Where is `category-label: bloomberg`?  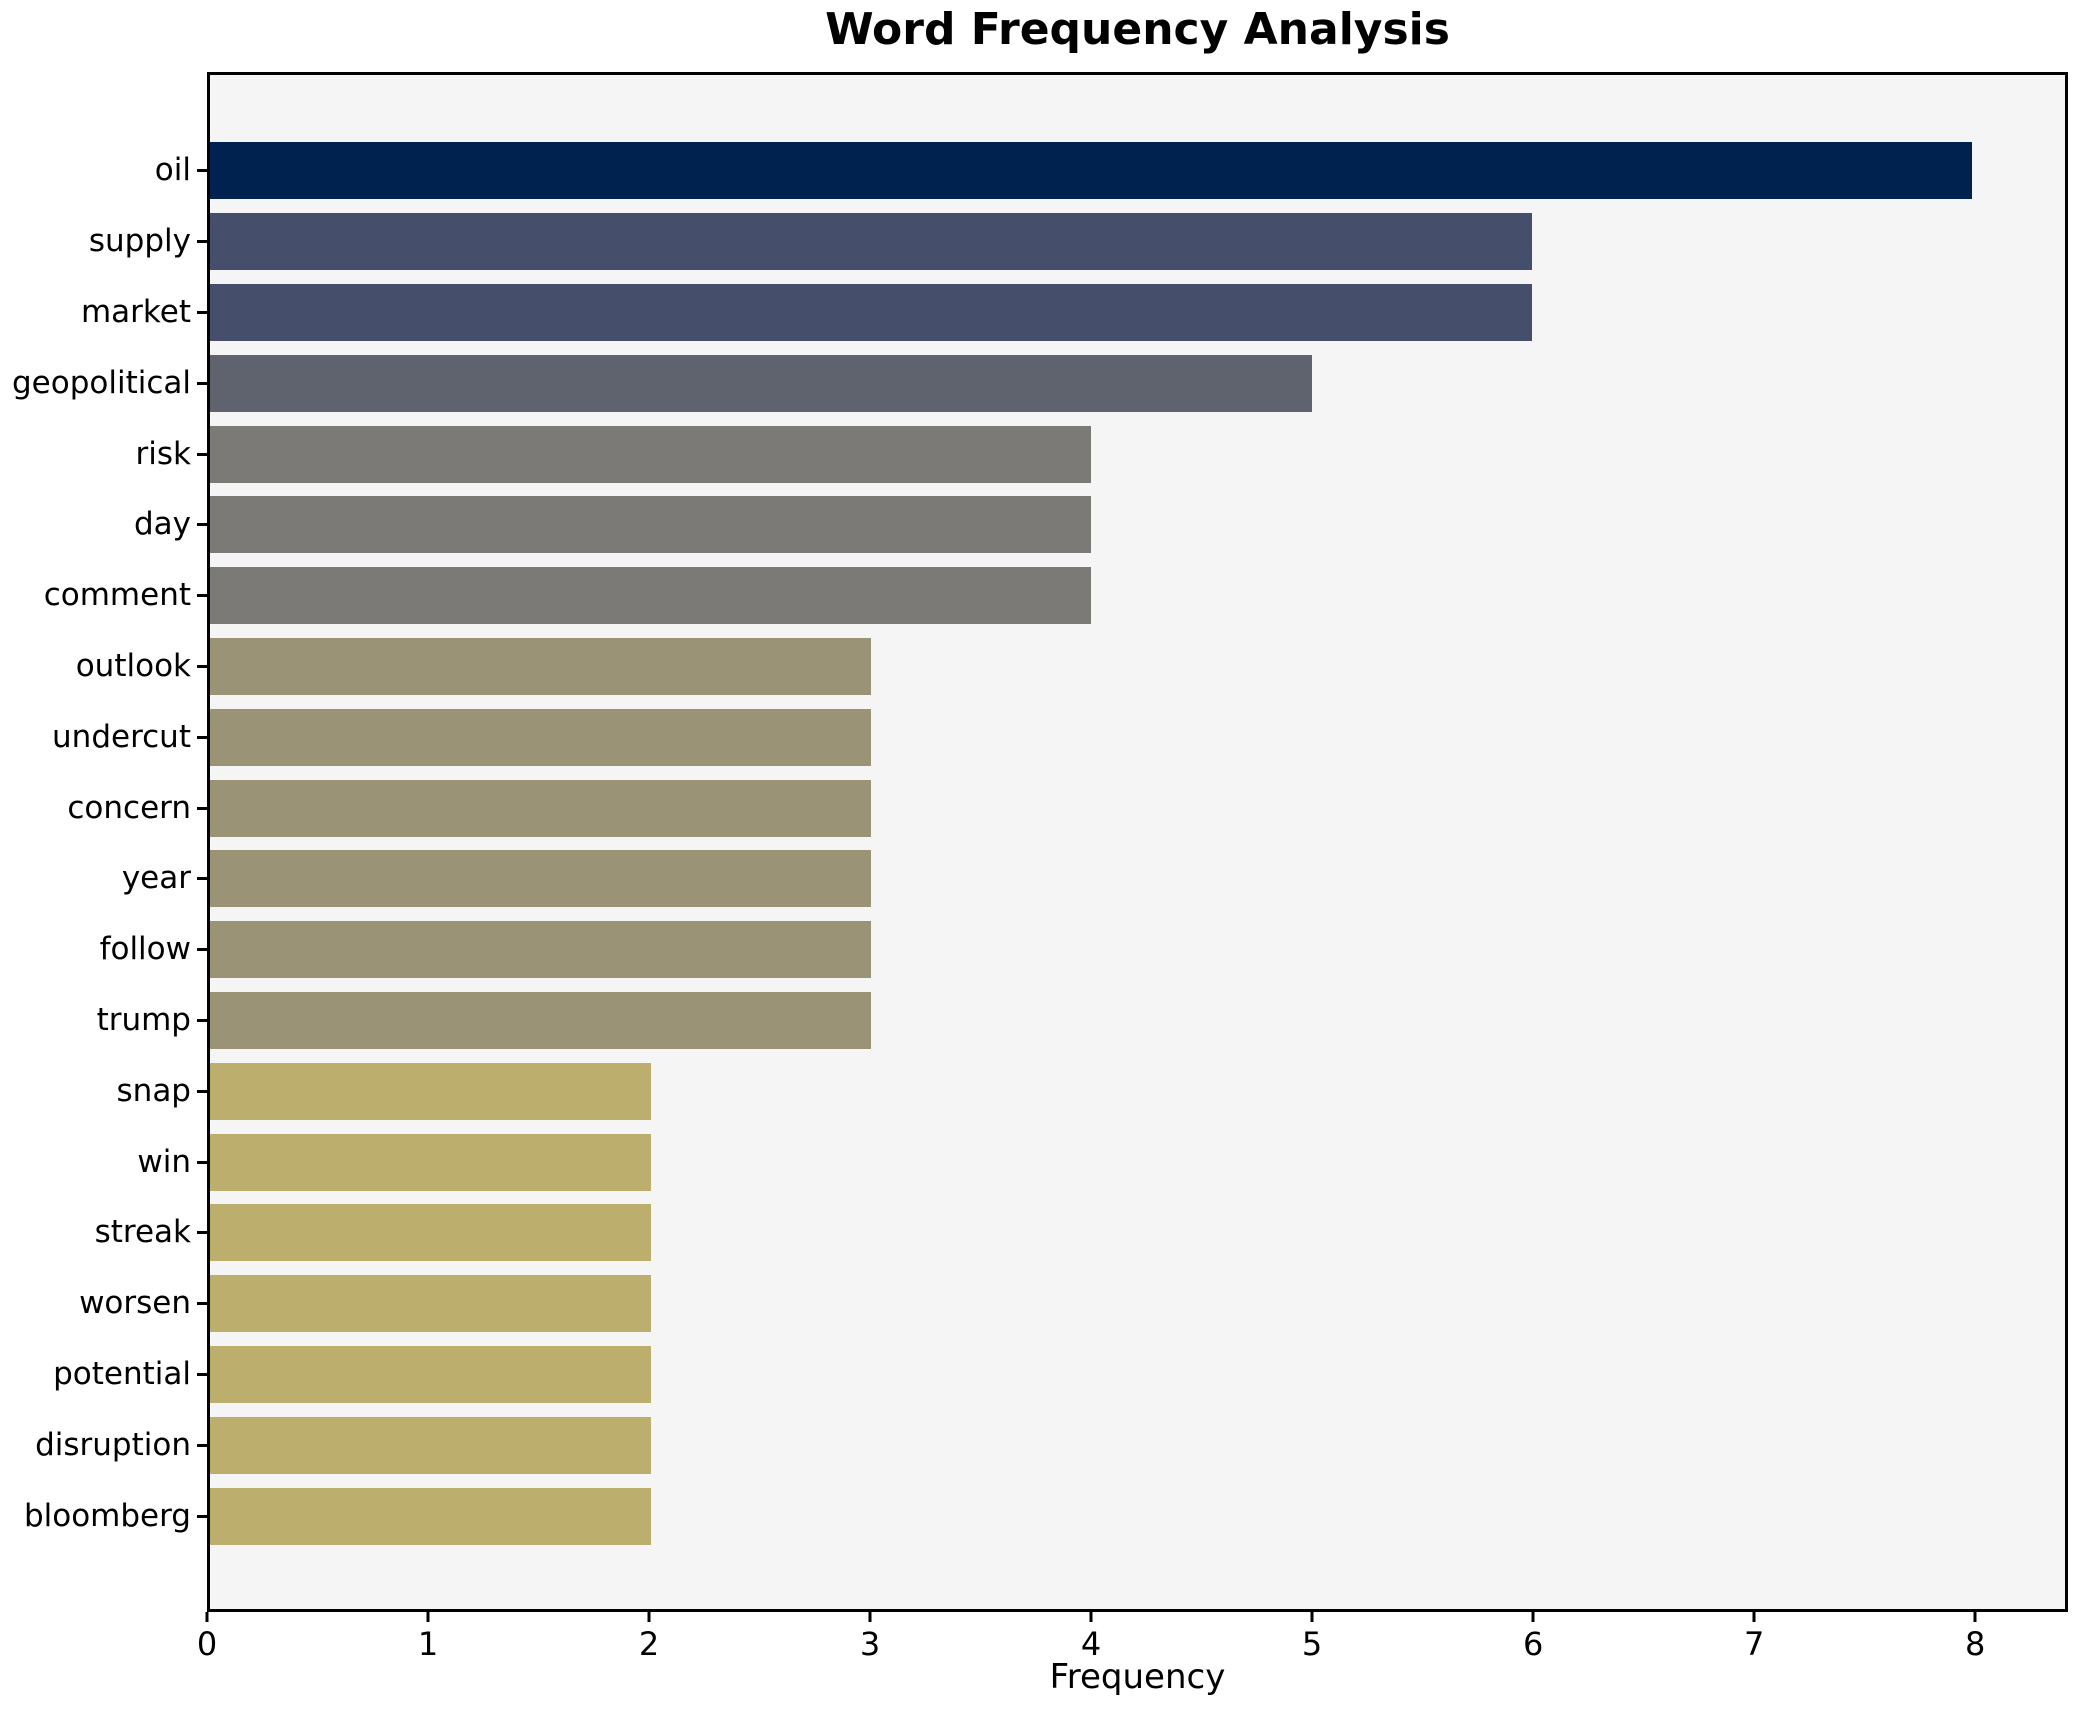
category-label: bloomberg is located at coordinates (107, 1515).